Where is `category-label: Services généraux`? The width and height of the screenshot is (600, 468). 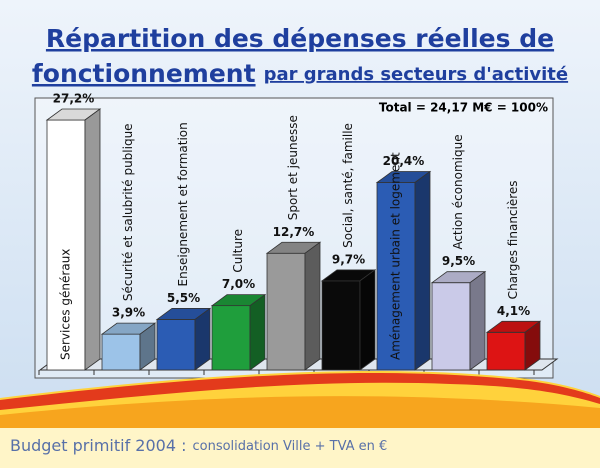 category-label: Services généraux is located at coordinates (66, 304).